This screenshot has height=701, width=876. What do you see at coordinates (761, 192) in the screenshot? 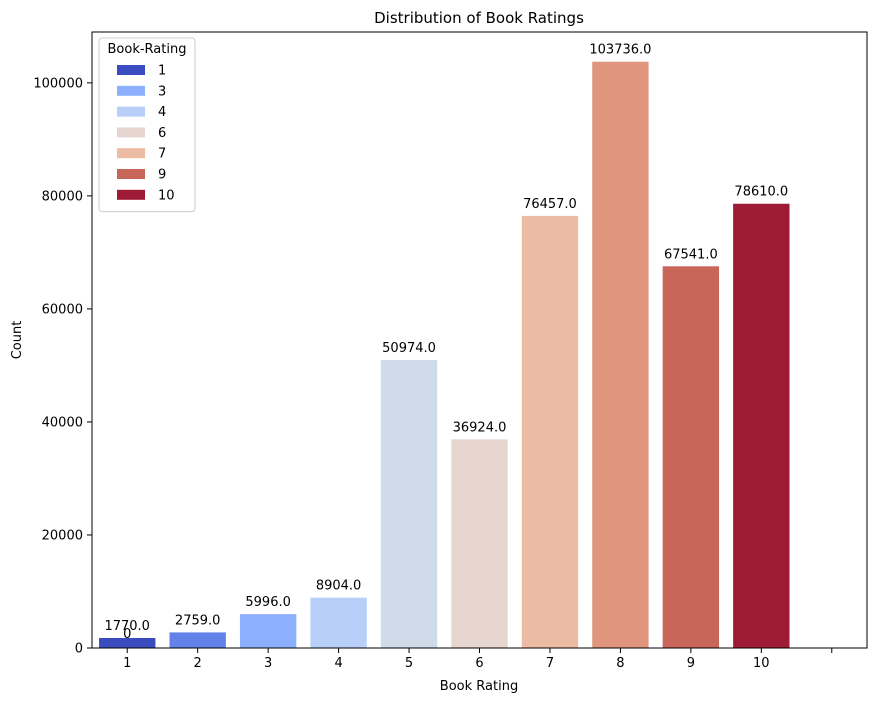
I see `data-label-10: 78610.0` at bounding box center [761, 192].